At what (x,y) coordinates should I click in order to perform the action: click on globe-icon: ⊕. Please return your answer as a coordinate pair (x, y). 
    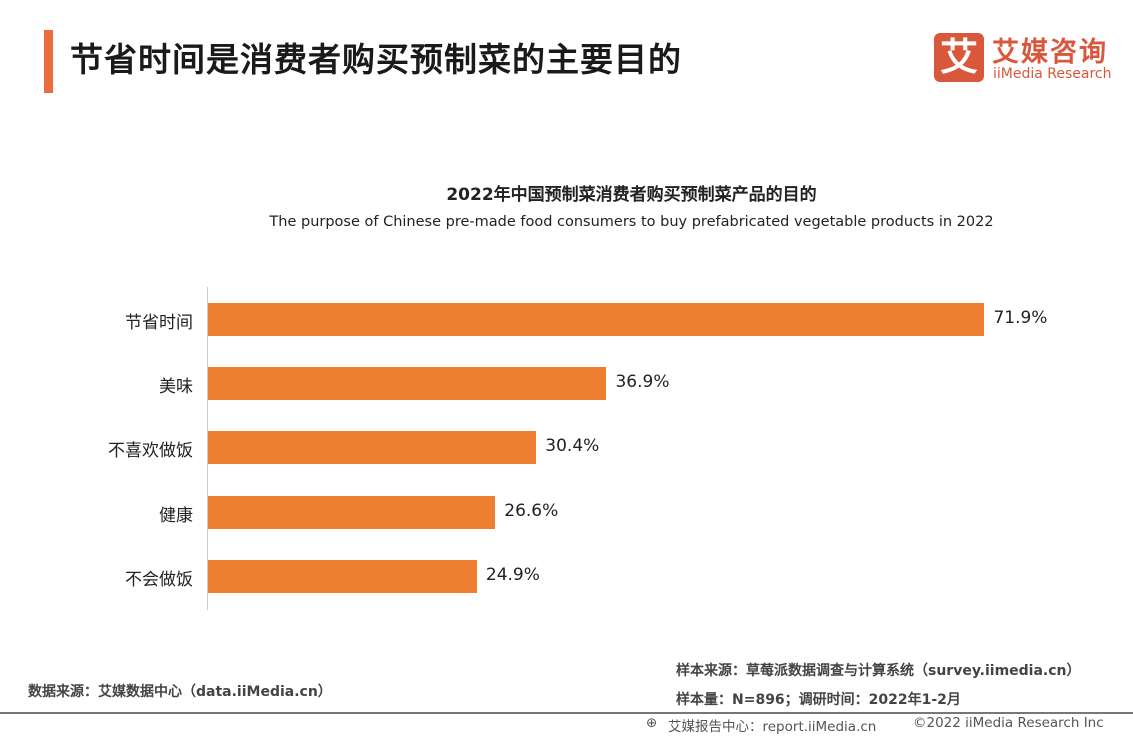
    Looking at the image, I should click on (652, 723).